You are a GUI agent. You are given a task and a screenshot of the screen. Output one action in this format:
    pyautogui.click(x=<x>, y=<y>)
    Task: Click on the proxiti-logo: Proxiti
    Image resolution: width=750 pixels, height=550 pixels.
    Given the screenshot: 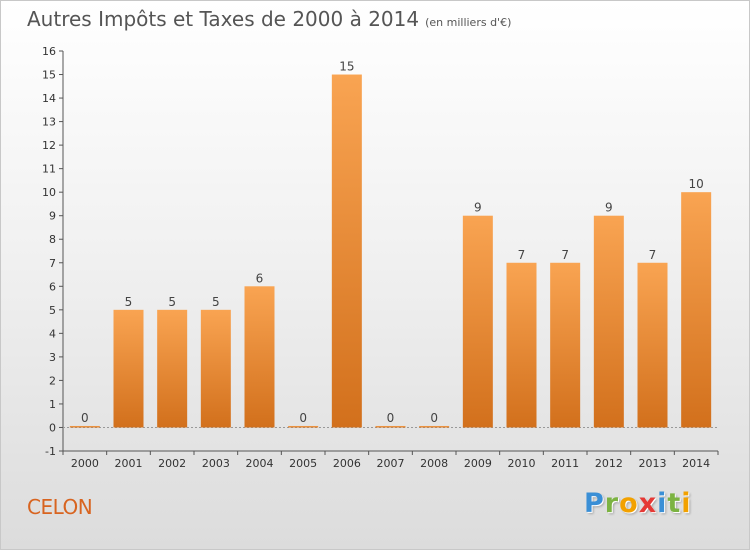 What is the action you would take?
    pyautogui.click(x=638, y=503)
    